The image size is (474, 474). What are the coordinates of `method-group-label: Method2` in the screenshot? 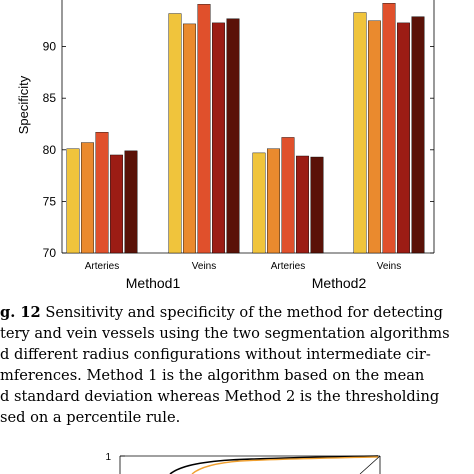 It's located at (339, 283).